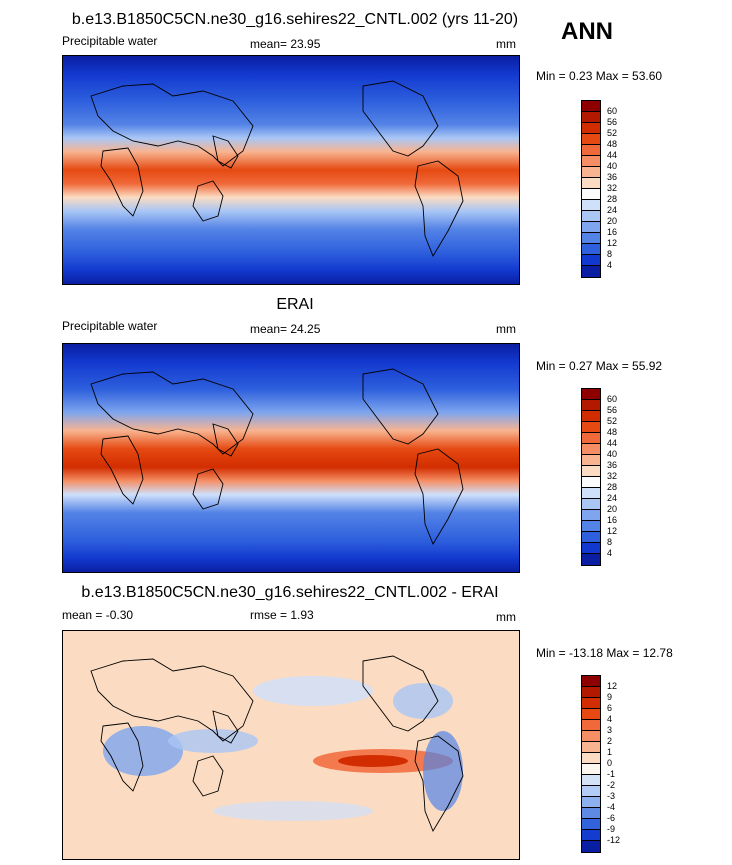 The height and width of the screenshot is (865, 732). I want to click on panel2-tick: 20, so click(612, 509).